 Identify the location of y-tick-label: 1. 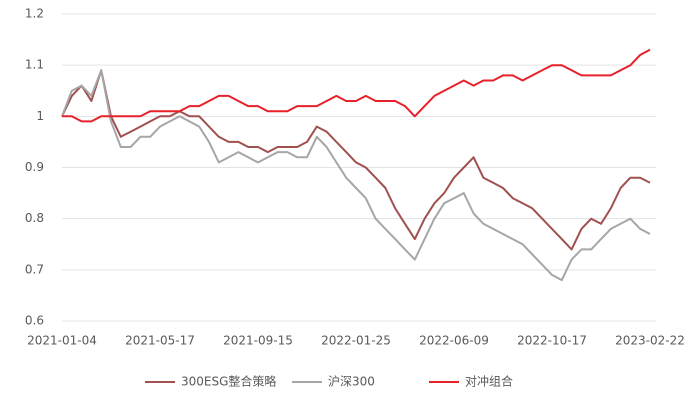
(40, 116).